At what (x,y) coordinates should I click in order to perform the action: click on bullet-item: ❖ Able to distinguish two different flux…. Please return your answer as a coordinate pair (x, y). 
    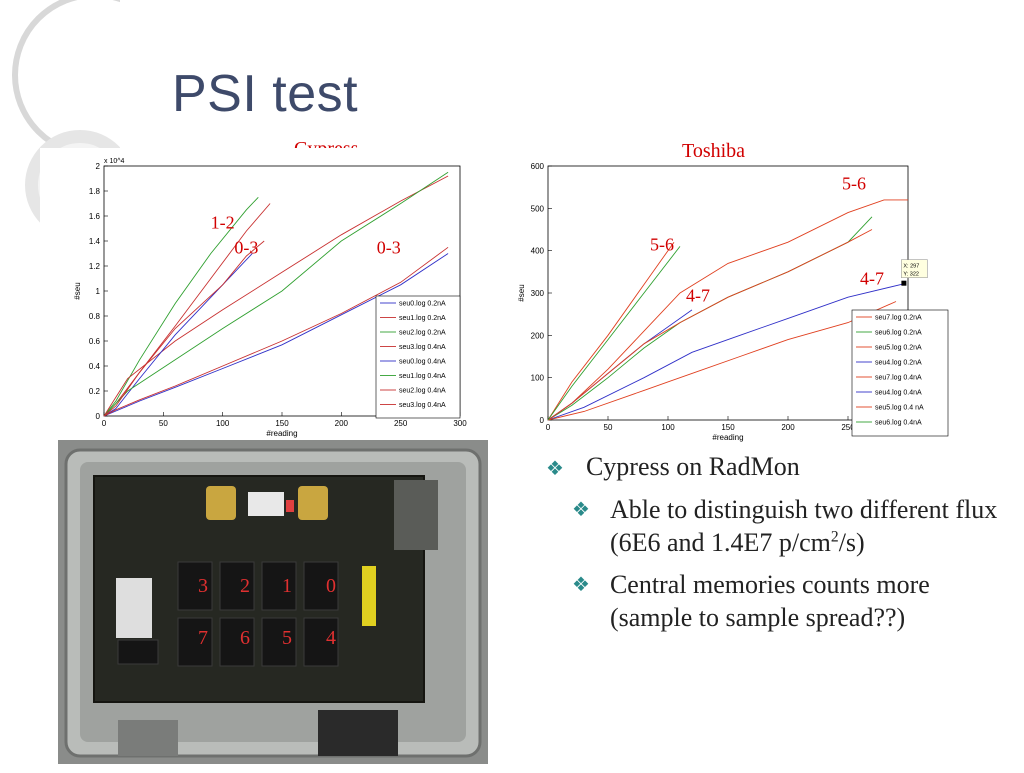
    Looking at the image, I should click on (794, 526).